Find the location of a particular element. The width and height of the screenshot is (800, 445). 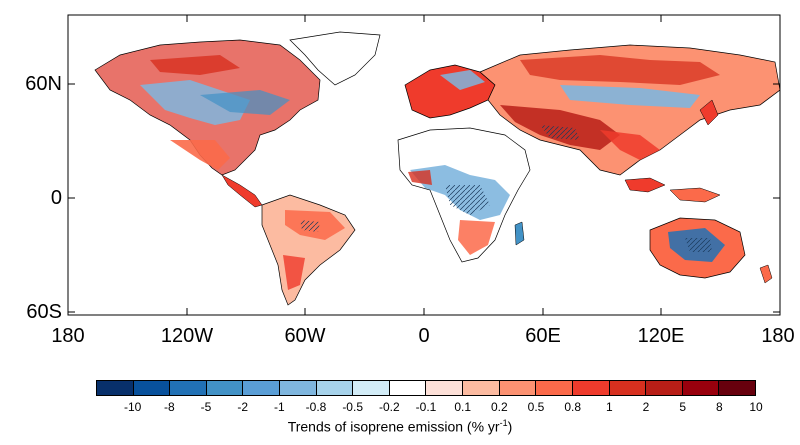

y-tick-label: 60N is located at coordinates (43, 84).